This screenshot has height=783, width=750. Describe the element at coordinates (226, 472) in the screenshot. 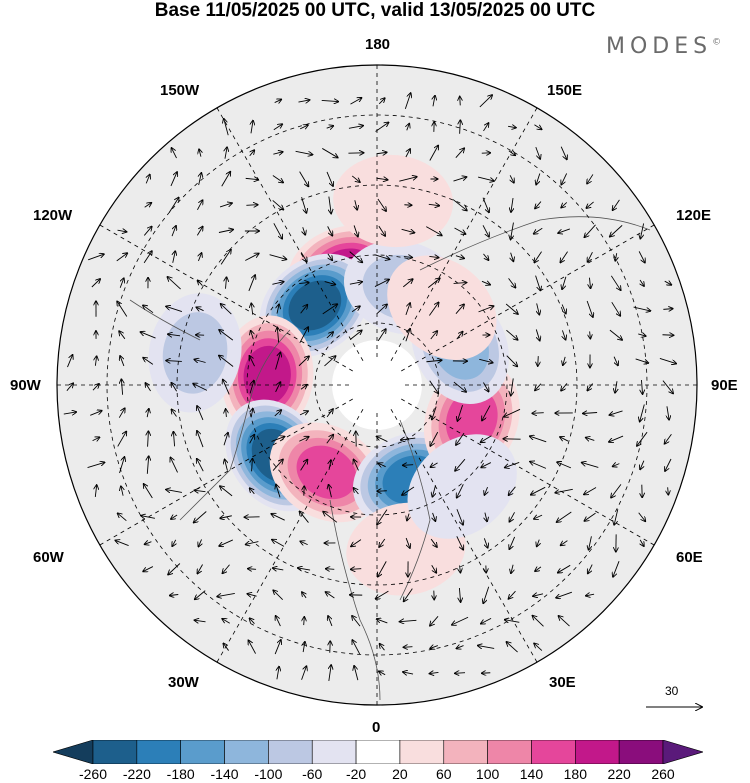

I see `meridian-line` at that location.